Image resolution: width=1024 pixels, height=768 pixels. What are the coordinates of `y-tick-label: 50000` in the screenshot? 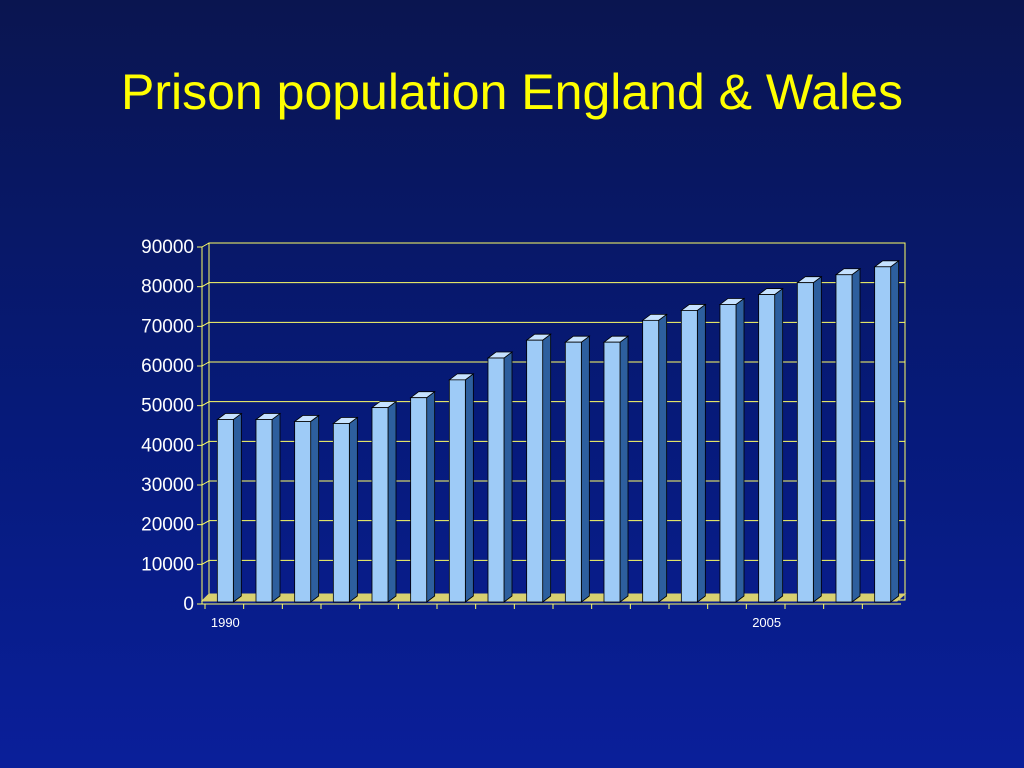 It's located at (167, 406).